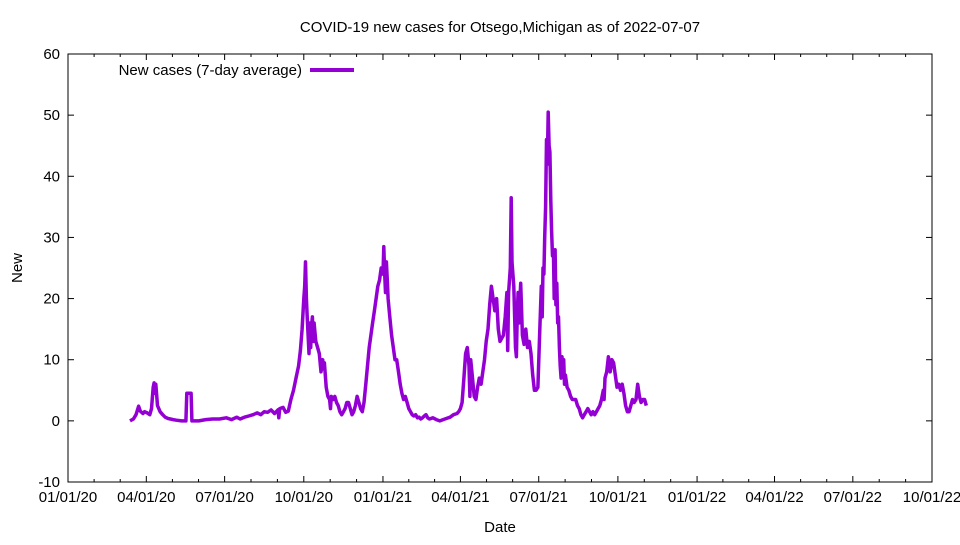 Image resolution: width=960 pixels, height=545 pixels. Describe the element at coordinates (853, 497) in the screenshot. I see `x-tick-label: 07/01/22` at that location.